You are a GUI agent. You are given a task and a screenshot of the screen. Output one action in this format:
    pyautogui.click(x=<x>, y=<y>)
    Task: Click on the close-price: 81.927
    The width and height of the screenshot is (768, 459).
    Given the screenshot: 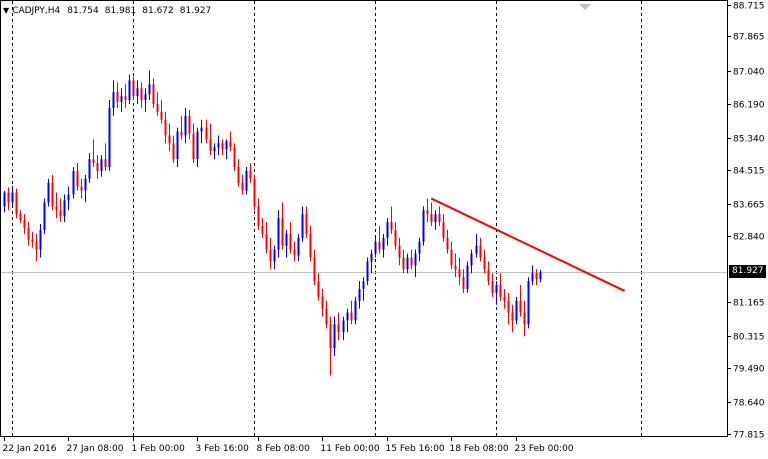 What is the action you would take?
    pyautogui.click(x=195, y=11)
    